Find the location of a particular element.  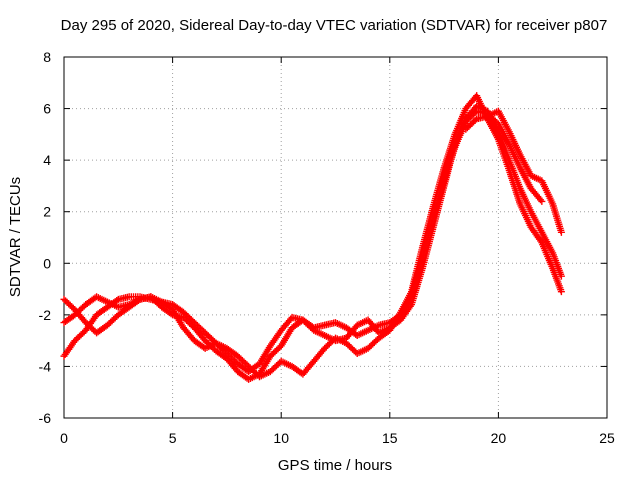

x-tick-labels: 0 5 10 15 20 25 is located at coordinates (337, 438).